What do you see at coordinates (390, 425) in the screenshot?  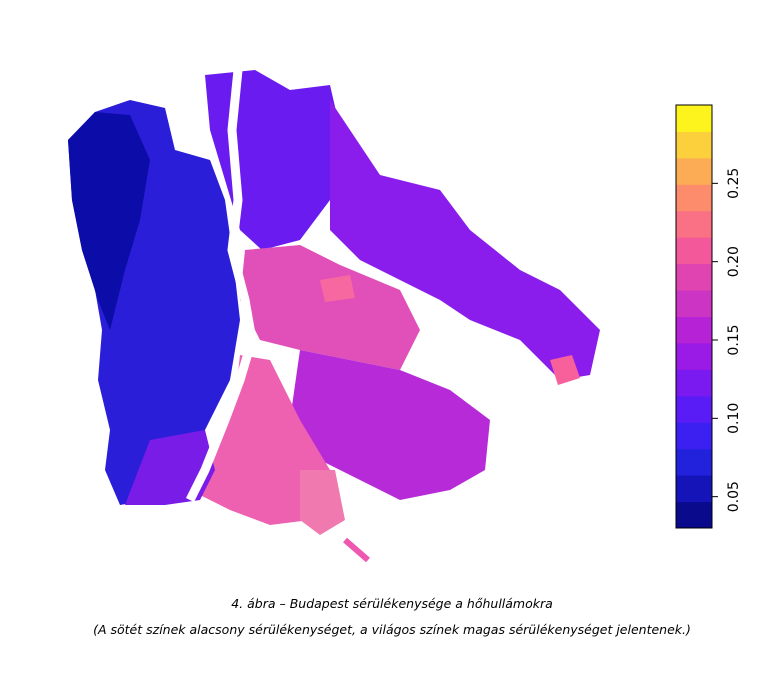 I see `district-southeast` at bounding box center [390, 425].